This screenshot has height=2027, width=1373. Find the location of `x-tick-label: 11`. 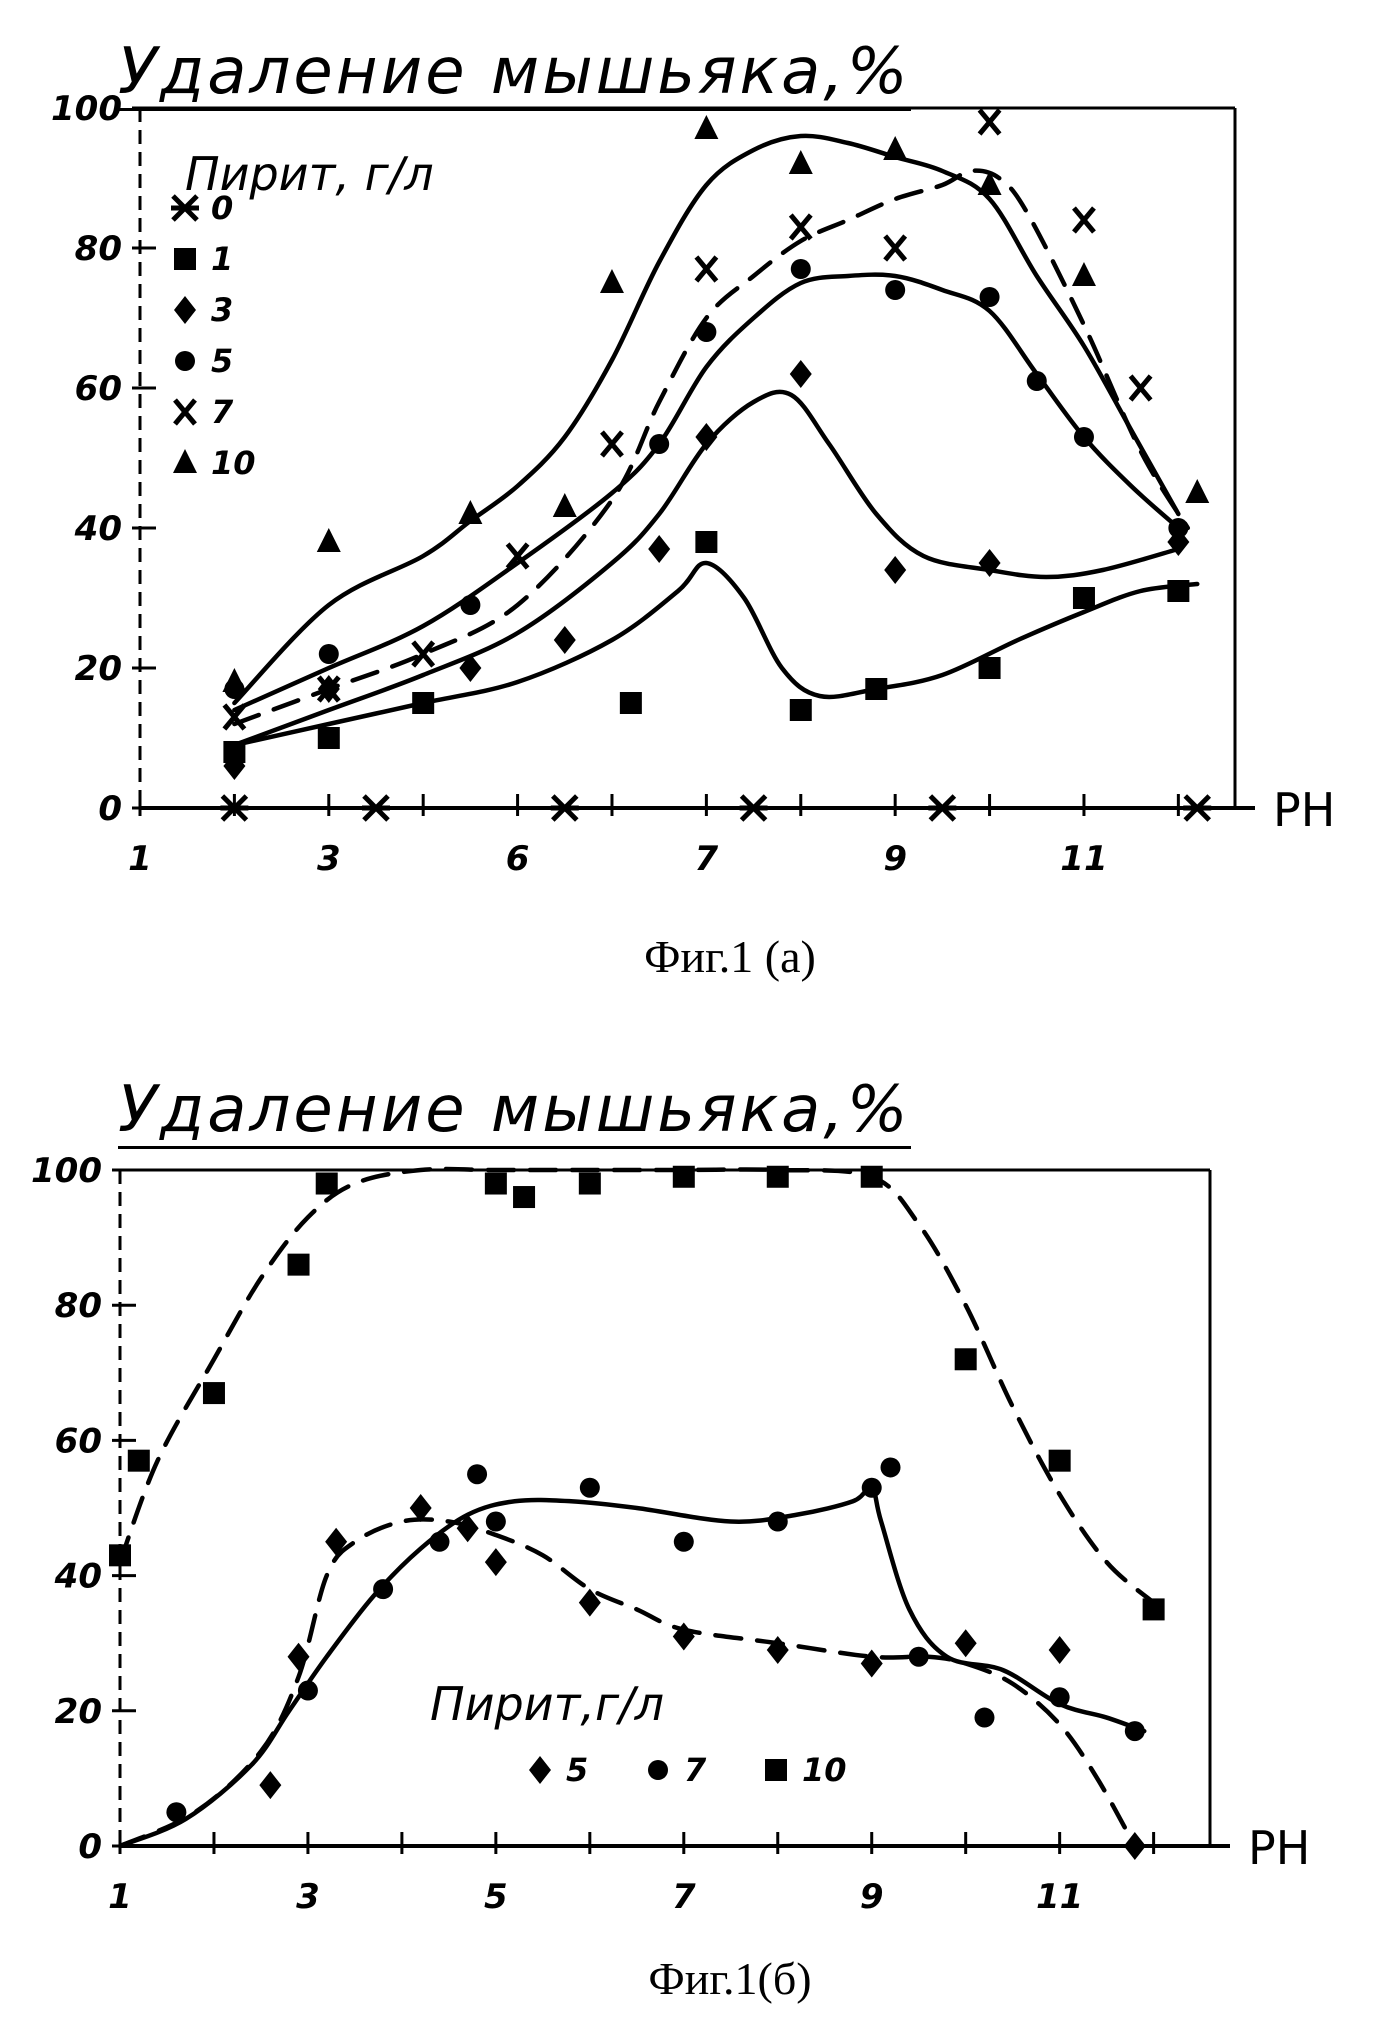

x-tick-label: 11 is located at coordinates (1083, 859).